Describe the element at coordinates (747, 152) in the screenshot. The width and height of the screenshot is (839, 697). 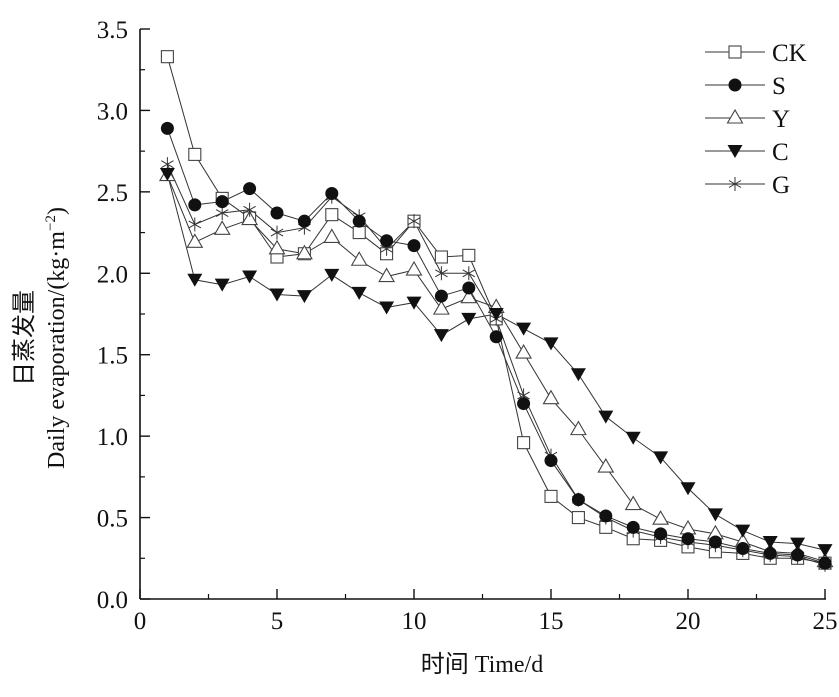
I see `legend-item-c: C` at that location.